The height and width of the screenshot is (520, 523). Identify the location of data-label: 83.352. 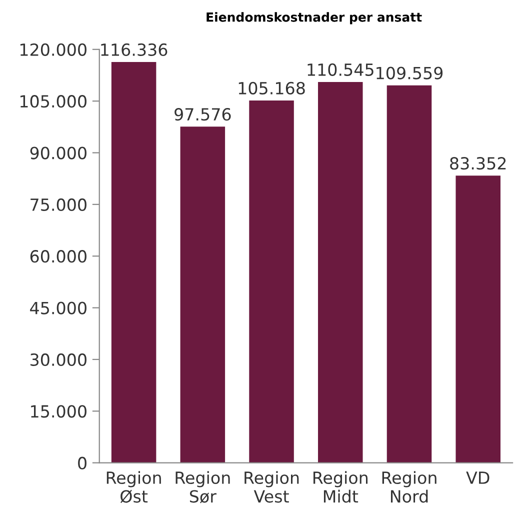
(478, 163).